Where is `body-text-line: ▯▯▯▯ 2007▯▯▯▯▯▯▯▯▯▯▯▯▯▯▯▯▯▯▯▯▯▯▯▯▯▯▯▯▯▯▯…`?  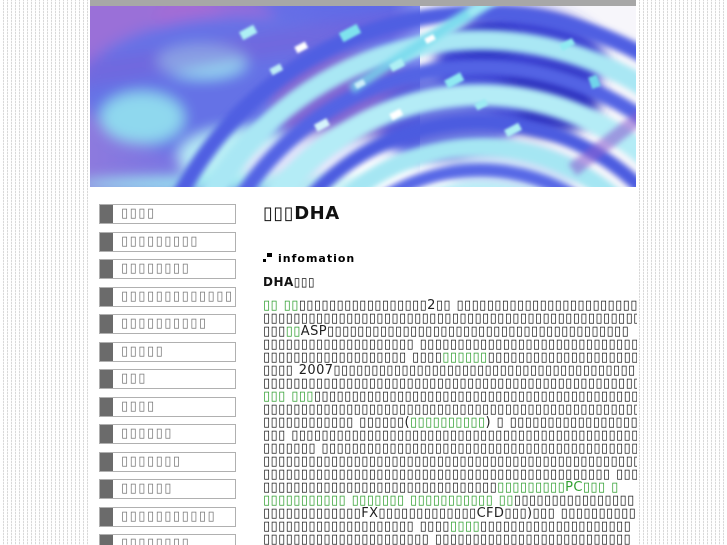
body-text-line: ▯▯▯▯ 2007▯▯▯▯▯▯▯▯▯▯▯▯▯▯▯▯▯▯▯▯▯▯▯▯▯▯▯▯▯▯▯… is located at coordinates (450, 370).